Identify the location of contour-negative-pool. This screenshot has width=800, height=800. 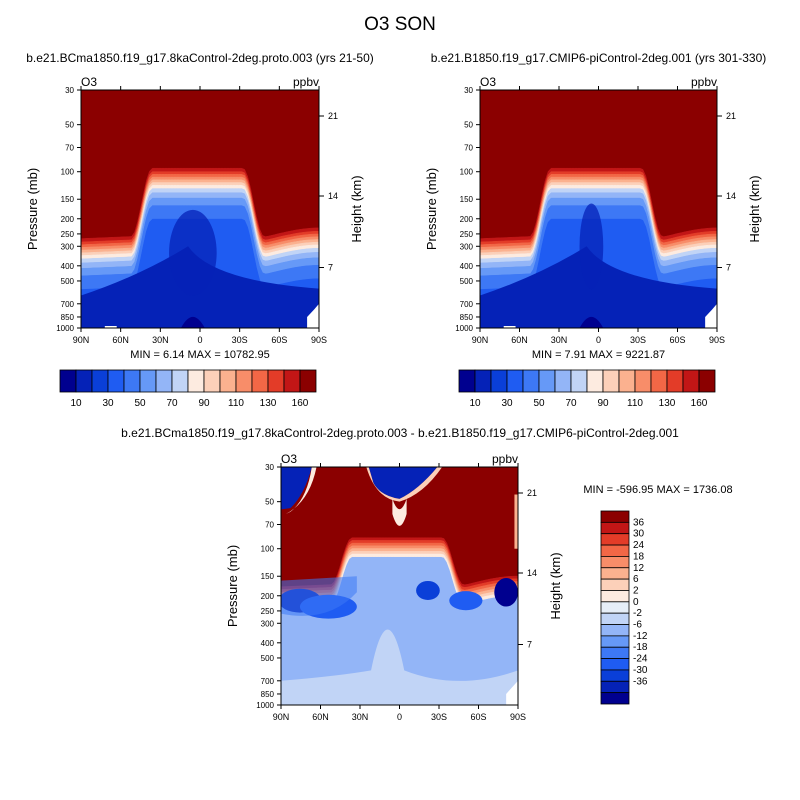
(506, 592).